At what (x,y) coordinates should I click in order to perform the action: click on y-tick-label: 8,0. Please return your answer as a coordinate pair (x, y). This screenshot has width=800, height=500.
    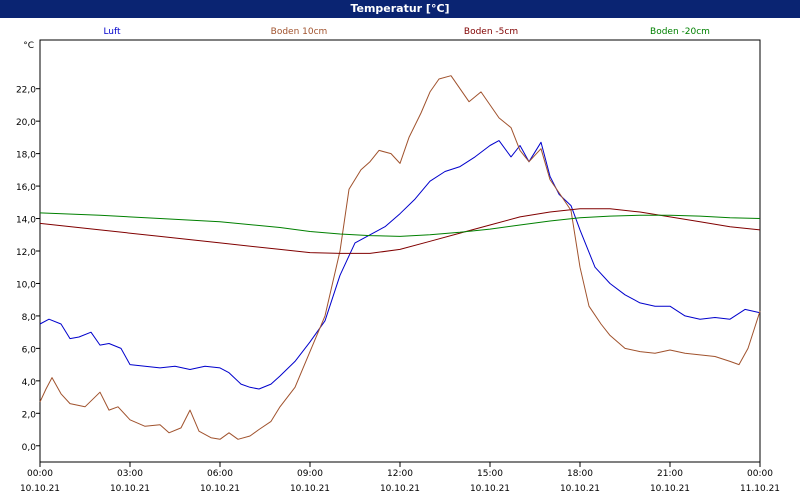
    Looking at the image, I should click on (29, 318).